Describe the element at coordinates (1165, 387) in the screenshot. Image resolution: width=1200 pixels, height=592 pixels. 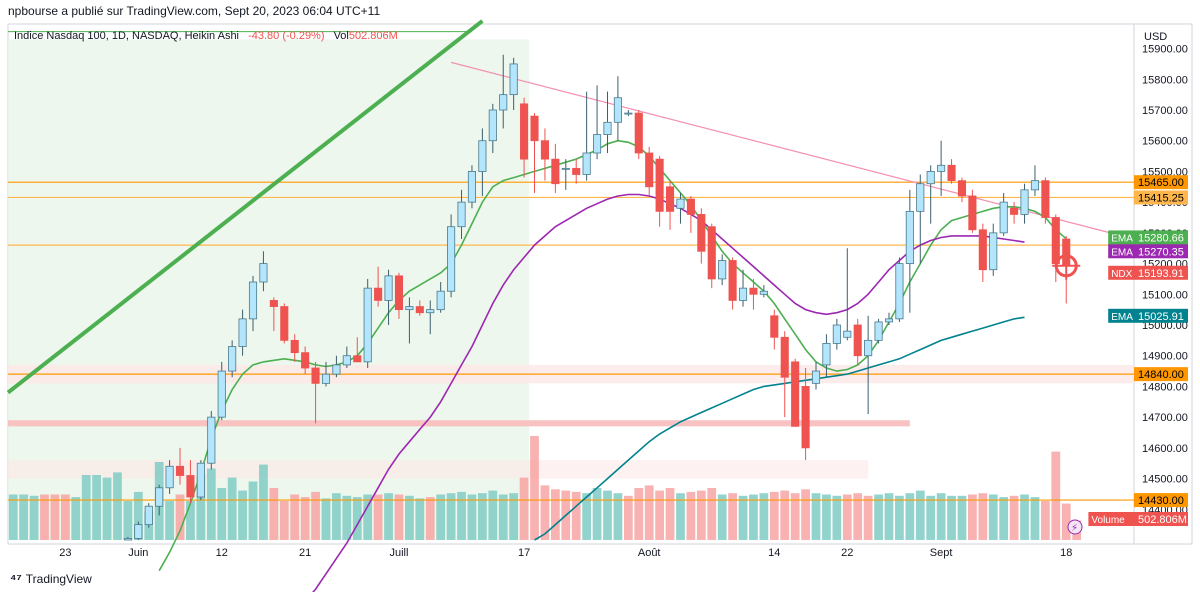
I see `y-tick-label: 14800.00` at that location.